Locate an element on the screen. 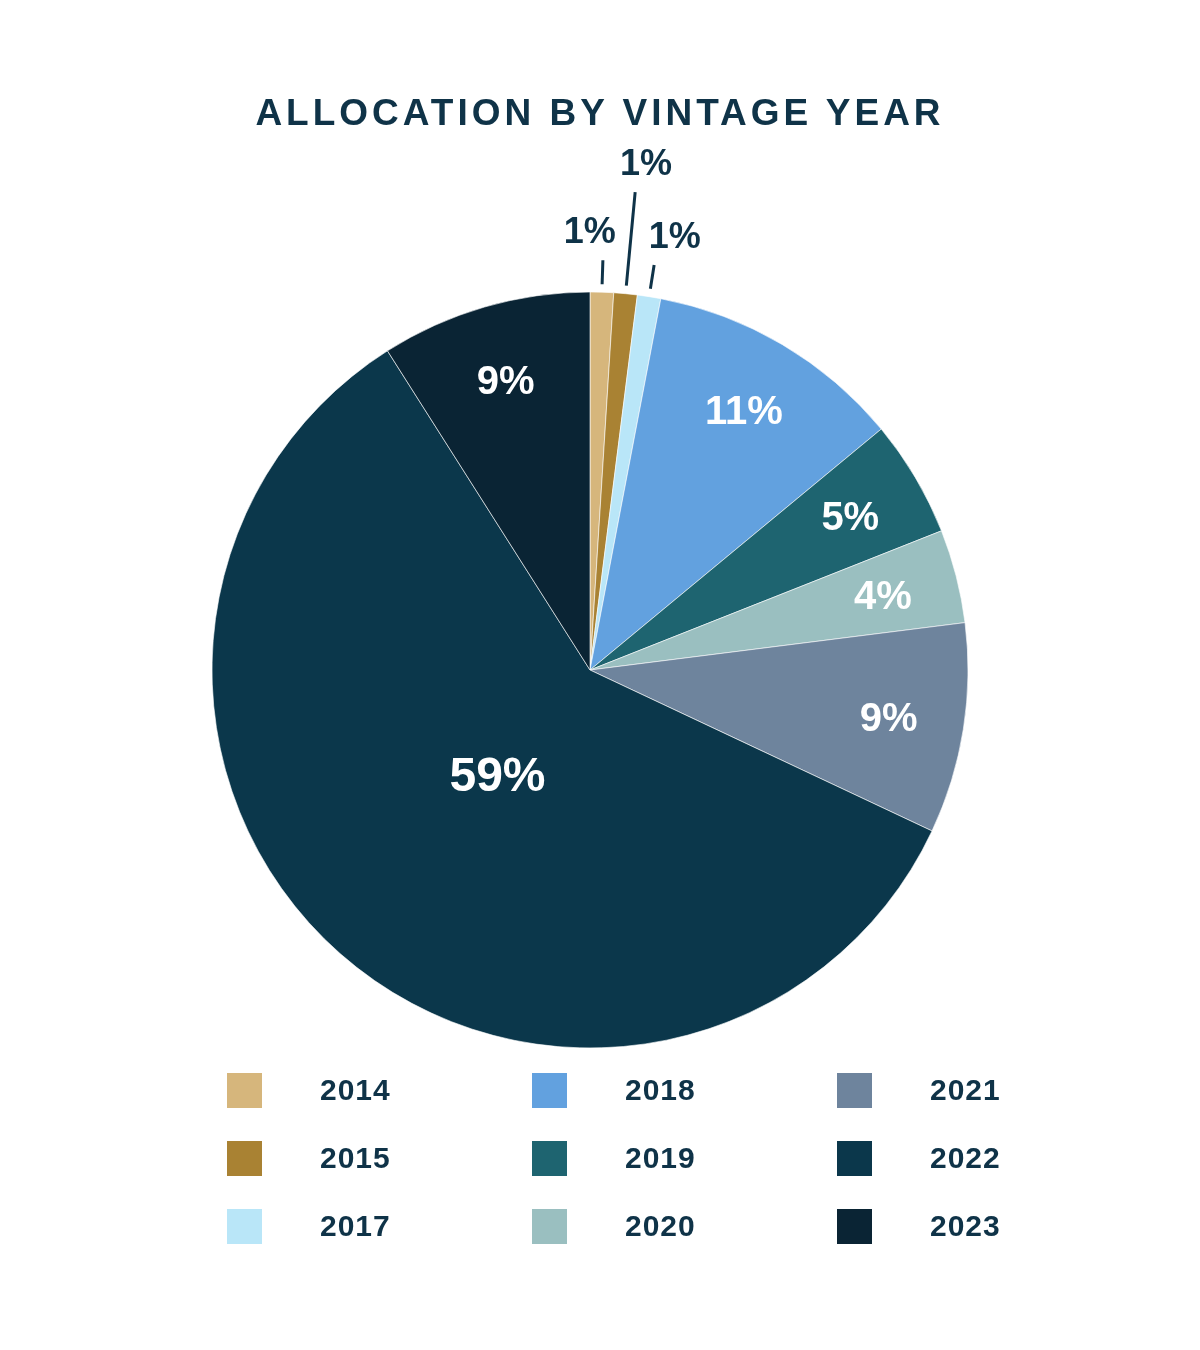 This screenshot has height=1350, width=1200. legend-label: 2017 is located at coordinates (355, 1226).